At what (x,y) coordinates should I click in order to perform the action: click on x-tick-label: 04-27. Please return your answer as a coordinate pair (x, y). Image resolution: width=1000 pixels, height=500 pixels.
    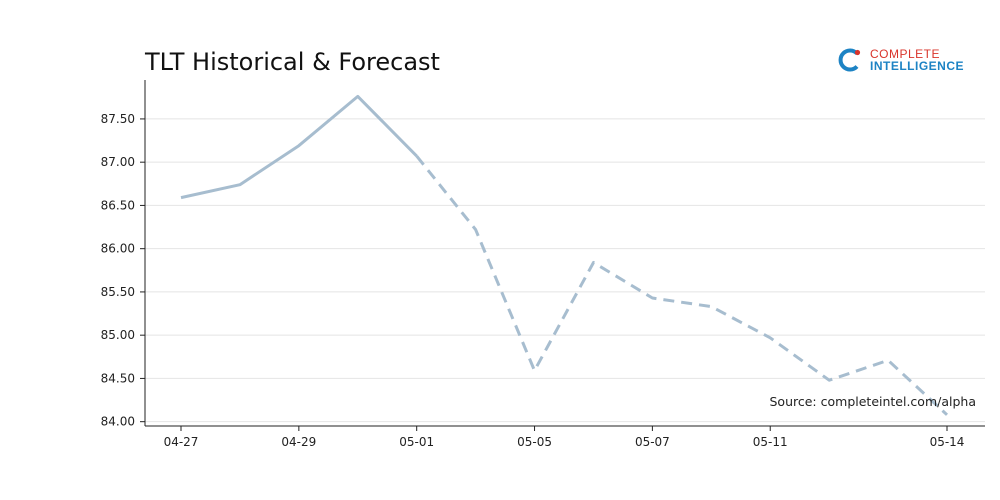
    Looking at the image, I should click on (181, 442).